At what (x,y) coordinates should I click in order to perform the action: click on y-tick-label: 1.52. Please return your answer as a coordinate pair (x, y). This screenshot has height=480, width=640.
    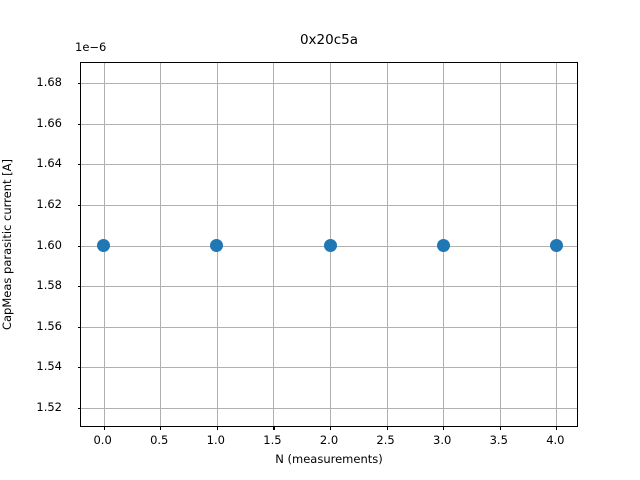
    Looking at the image, I should click on (49, 406).